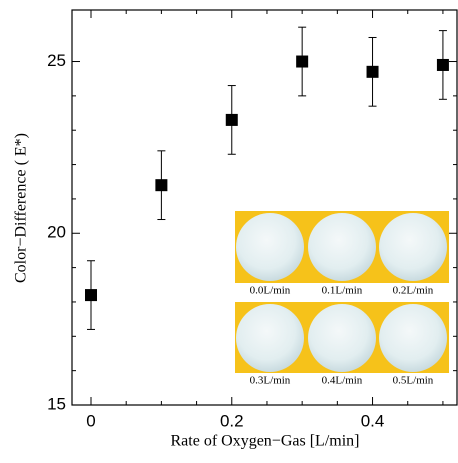  Describe the element at coordinates (373, 420) in the screenshot. I see `x-tick-label: 0.4` at that location.